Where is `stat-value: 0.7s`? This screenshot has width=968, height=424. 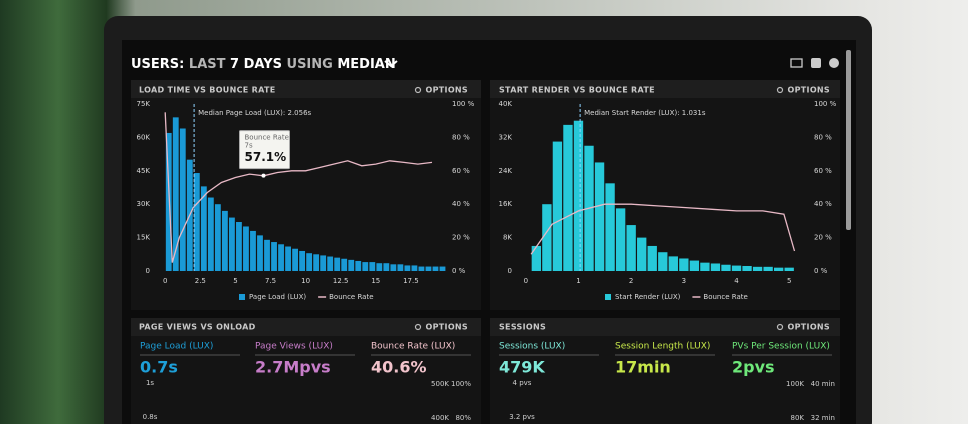
stat-value: 0.7s is located at coordinates (159, 367).